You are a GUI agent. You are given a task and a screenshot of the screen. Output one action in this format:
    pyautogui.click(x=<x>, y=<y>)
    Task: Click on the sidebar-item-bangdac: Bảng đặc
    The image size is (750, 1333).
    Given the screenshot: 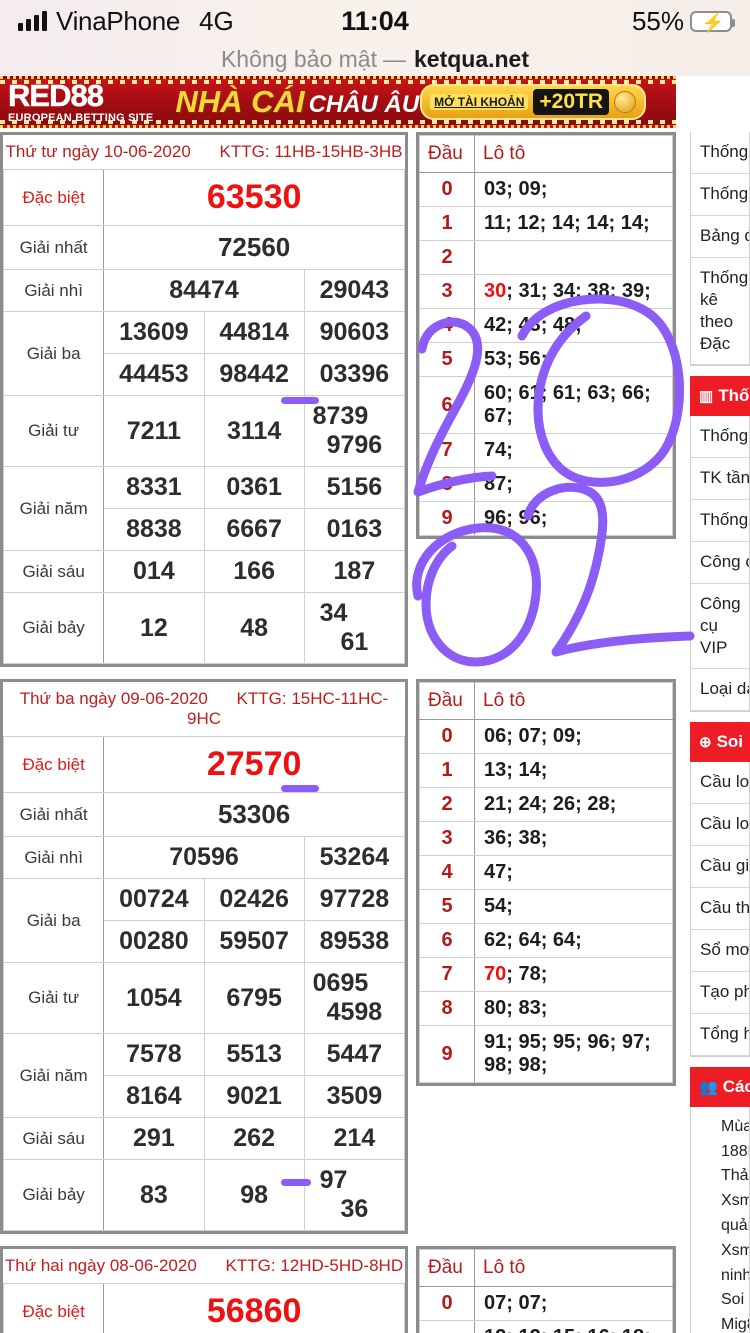 What is the action you would take?
    pyautogui.click(x=720, y=237)
    